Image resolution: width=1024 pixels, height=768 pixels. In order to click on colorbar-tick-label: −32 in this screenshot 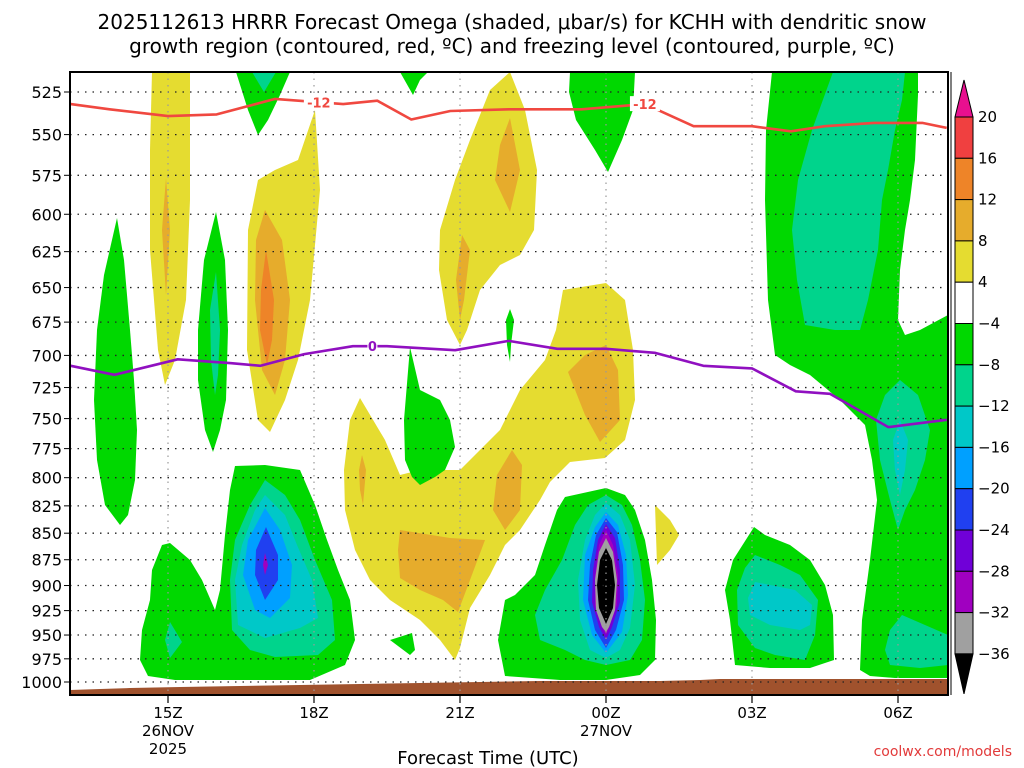, I will do `click(994, 613)`.